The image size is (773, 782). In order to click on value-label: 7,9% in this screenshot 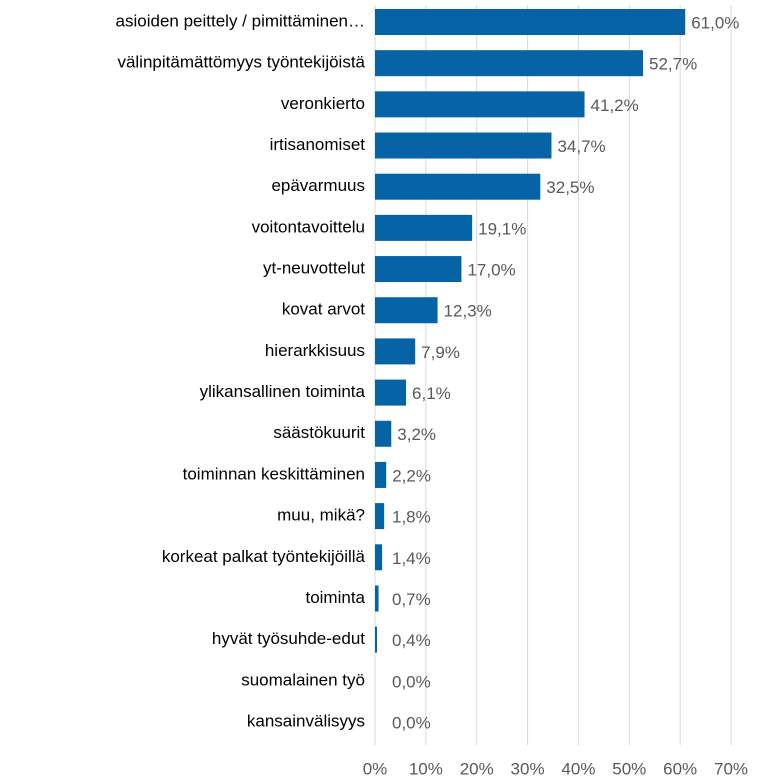, I will do `click(440, 352)`.